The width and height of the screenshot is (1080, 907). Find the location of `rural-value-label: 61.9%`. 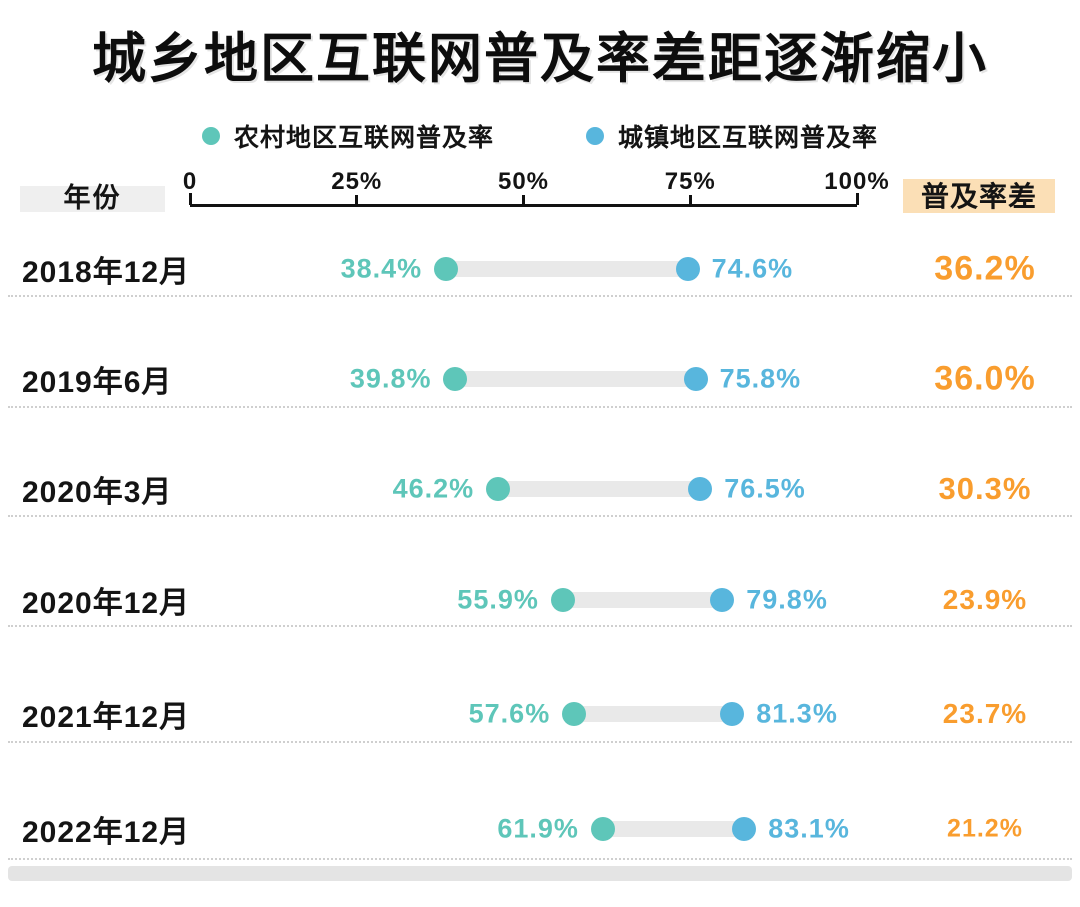

rural-value-label: 61.9% is located at coordinates (538, 828).